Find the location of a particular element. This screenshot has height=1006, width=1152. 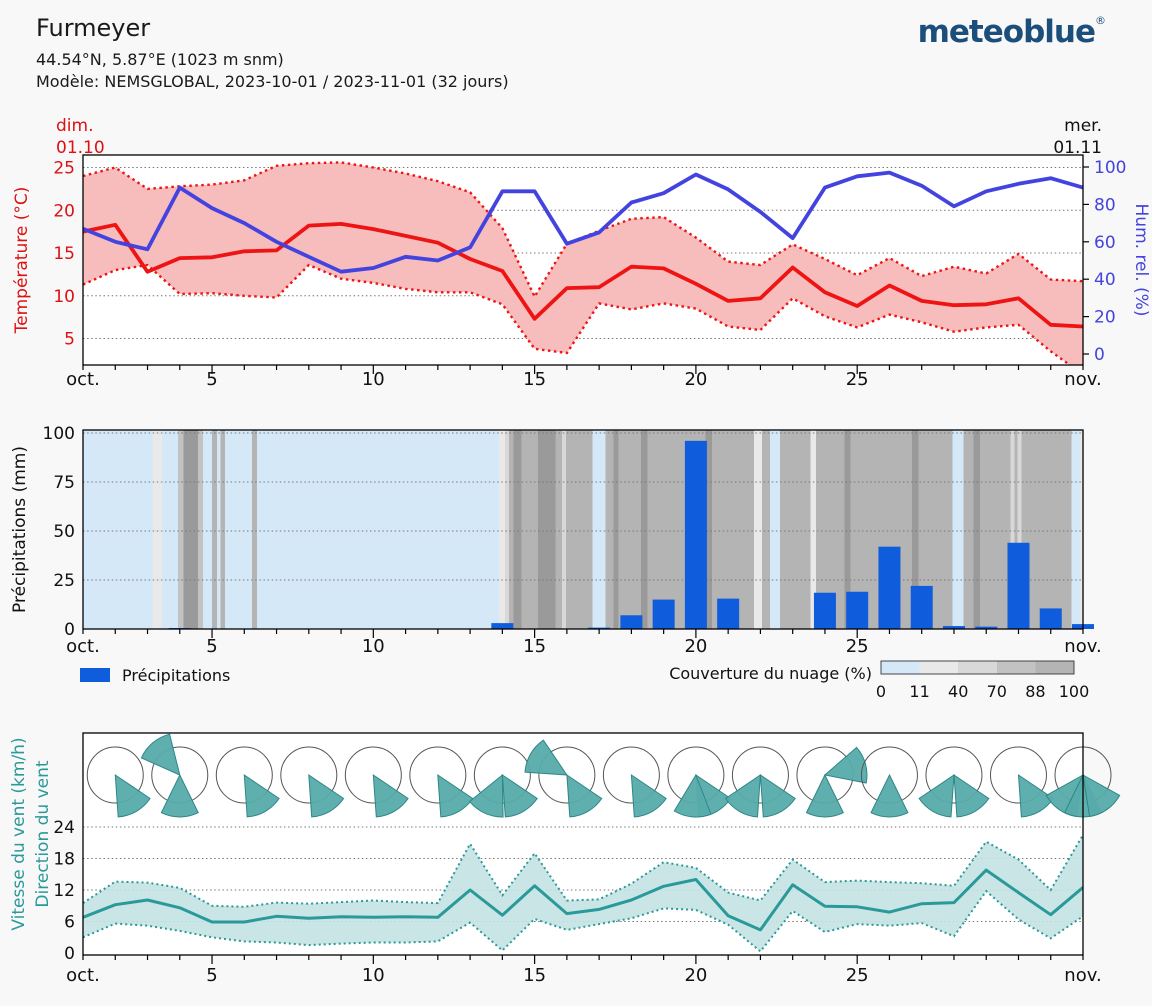

wind-range-band is located at coordinates (583, 893).